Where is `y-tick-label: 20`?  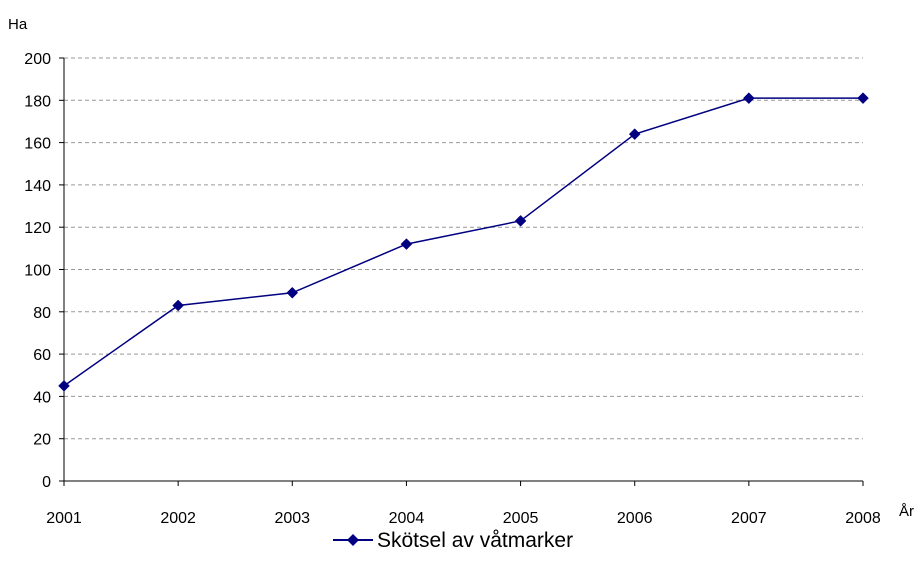
y-tick-label: 20 is located at coordinates (42, 440).